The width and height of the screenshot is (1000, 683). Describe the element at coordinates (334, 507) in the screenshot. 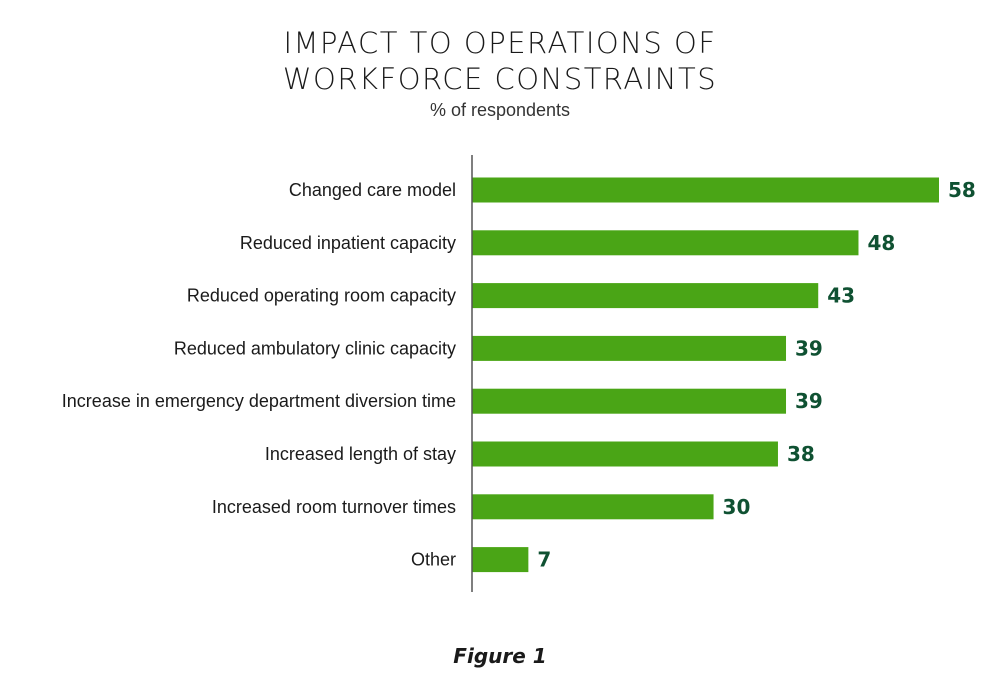

I see `category-label: Increased room turnover times` at that location.